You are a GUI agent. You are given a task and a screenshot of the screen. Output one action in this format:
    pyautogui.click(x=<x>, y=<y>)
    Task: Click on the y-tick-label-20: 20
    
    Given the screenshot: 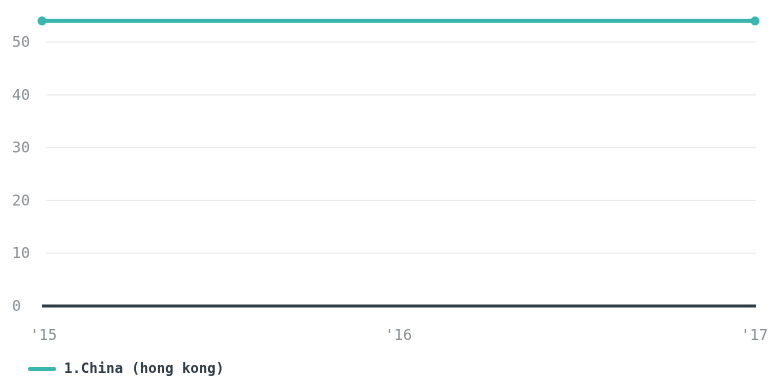 What is the action you would take?
    pyautogui.click(x=21, y=200)
    